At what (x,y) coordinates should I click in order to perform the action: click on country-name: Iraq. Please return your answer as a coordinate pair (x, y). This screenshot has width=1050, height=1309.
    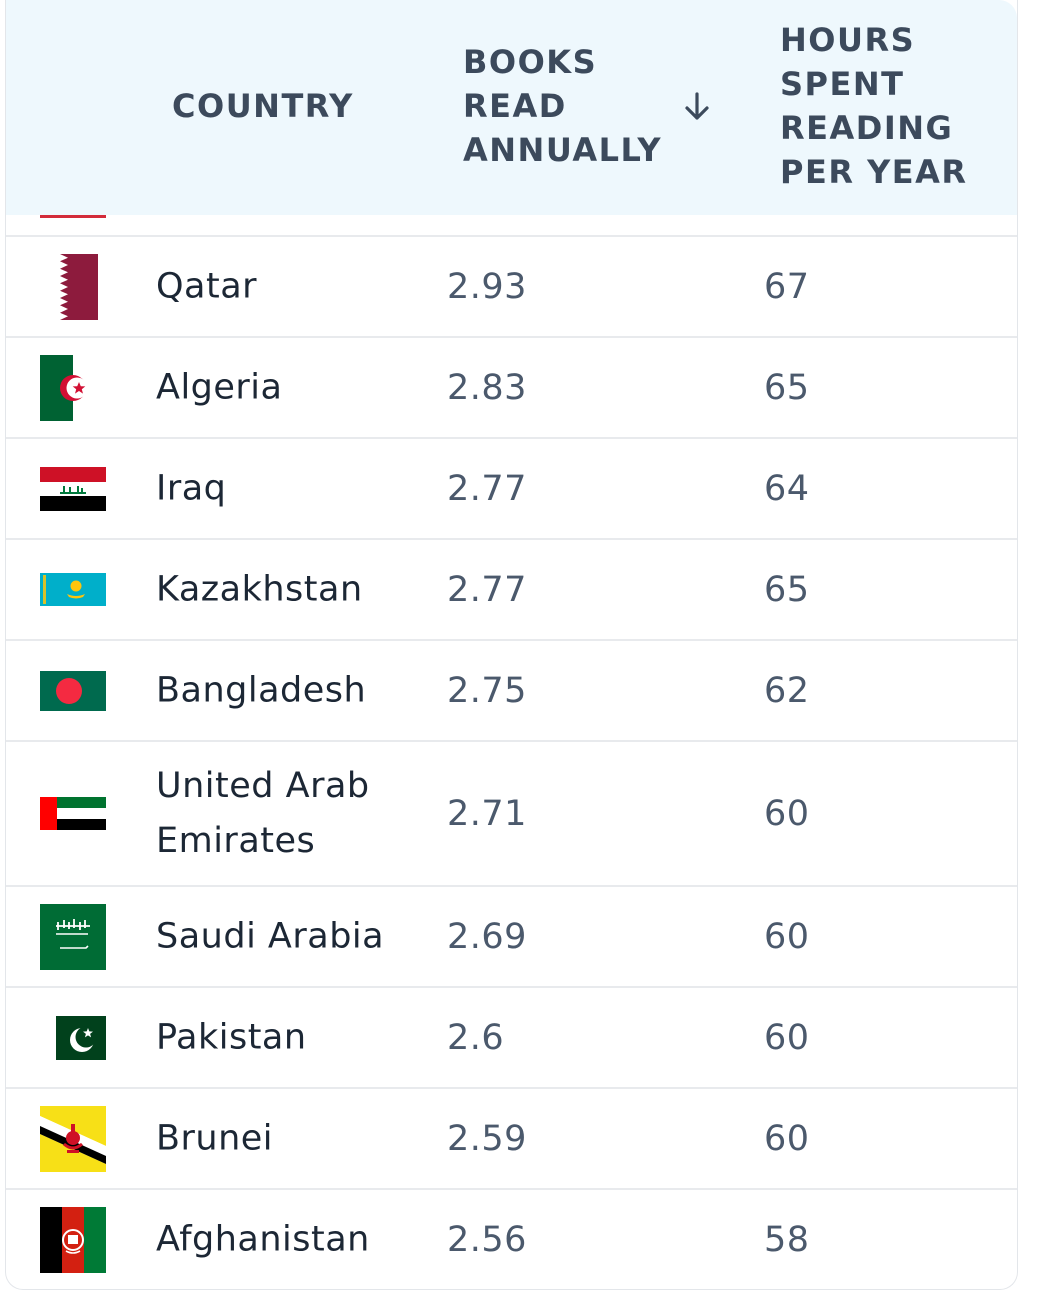
    Looking at the image, I should click on (191, 488).